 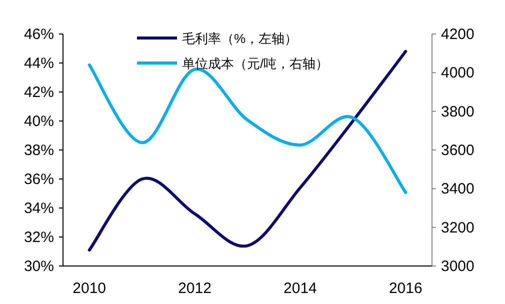 What do you see at coordinates (39, 237) in the screenshot?
I see `y-tick-label: 32%` at bounding box center [39, 237].